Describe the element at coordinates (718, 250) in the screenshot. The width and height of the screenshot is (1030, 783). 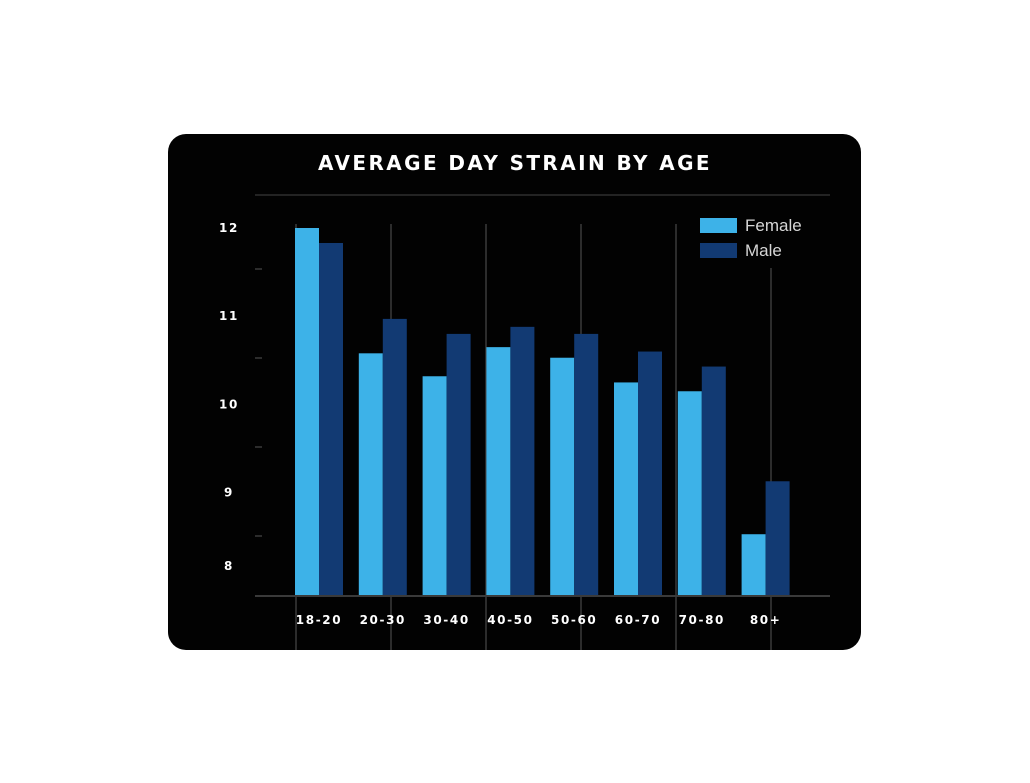
I see `legend-swatch-male` at that location.